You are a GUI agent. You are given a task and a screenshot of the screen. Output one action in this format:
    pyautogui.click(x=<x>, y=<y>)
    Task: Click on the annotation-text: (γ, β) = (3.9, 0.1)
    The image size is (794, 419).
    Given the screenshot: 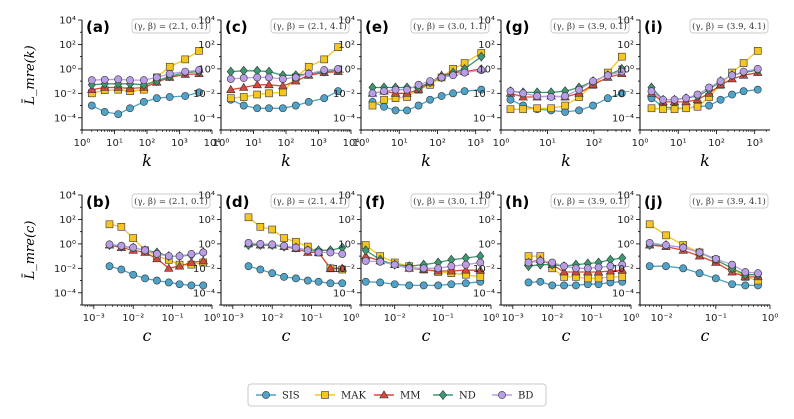 What is the action you would take?
    pyautogui.click(x=590, y=201)
    